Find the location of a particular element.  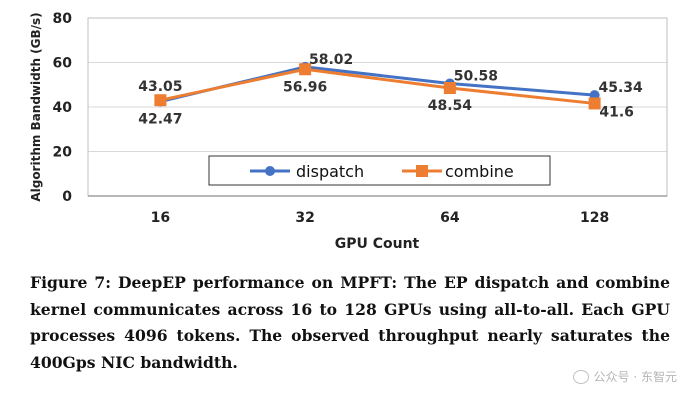

data-label-dispatch-32: 58.02 is located at coordinates (331, 60).